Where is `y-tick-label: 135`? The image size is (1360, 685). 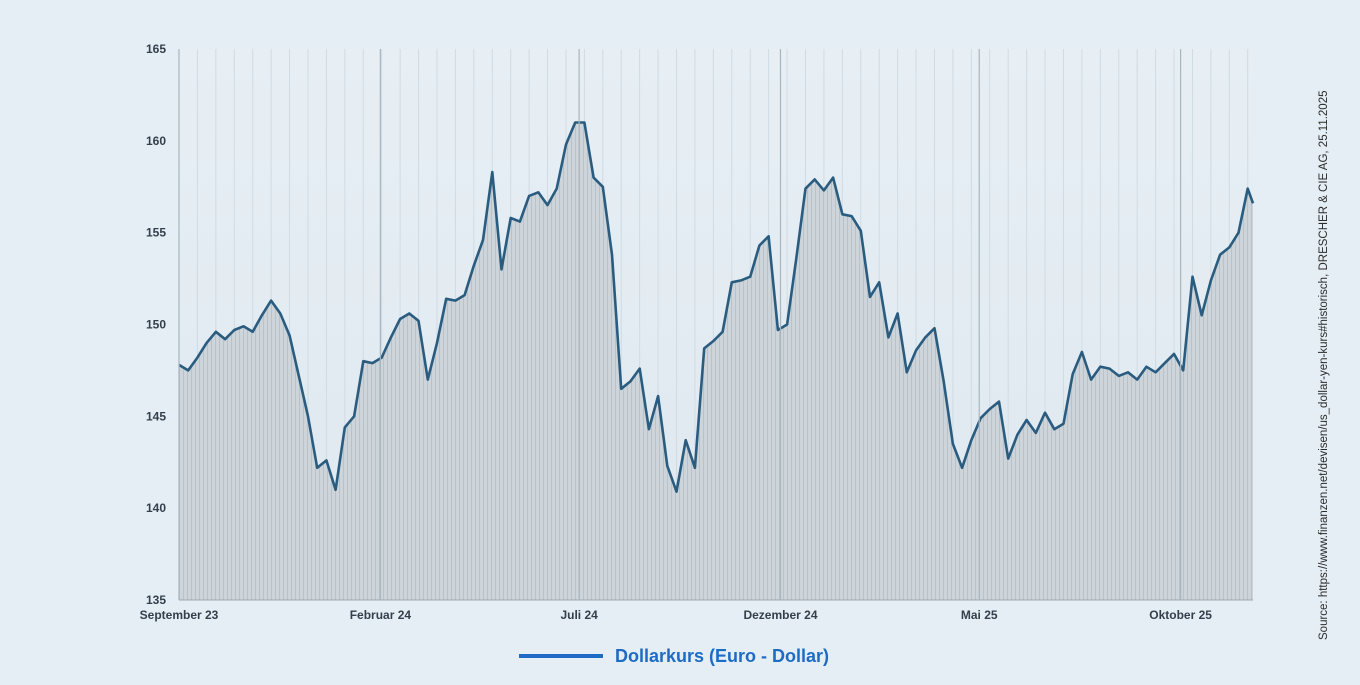 y-tick-label: 135 is located at coordinates (156, 600).